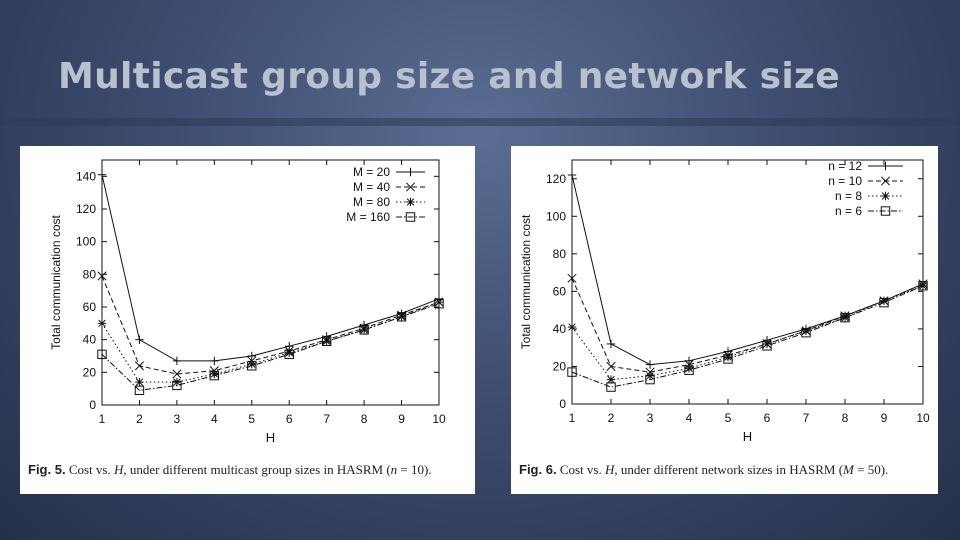 The height and width of the screenshot is (540, 960). I want to click on caption-variable: H, so click(118, 469).